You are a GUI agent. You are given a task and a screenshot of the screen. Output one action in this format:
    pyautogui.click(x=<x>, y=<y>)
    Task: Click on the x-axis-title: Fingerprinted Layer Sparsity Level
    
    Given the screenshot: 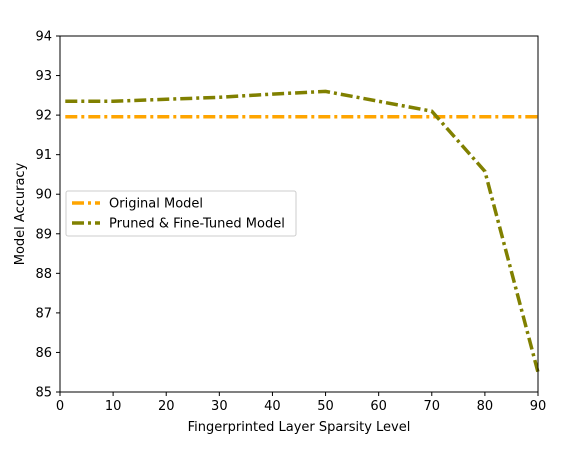 What is the action you would take?
    pyautogui.click(x=299, y=427)
    